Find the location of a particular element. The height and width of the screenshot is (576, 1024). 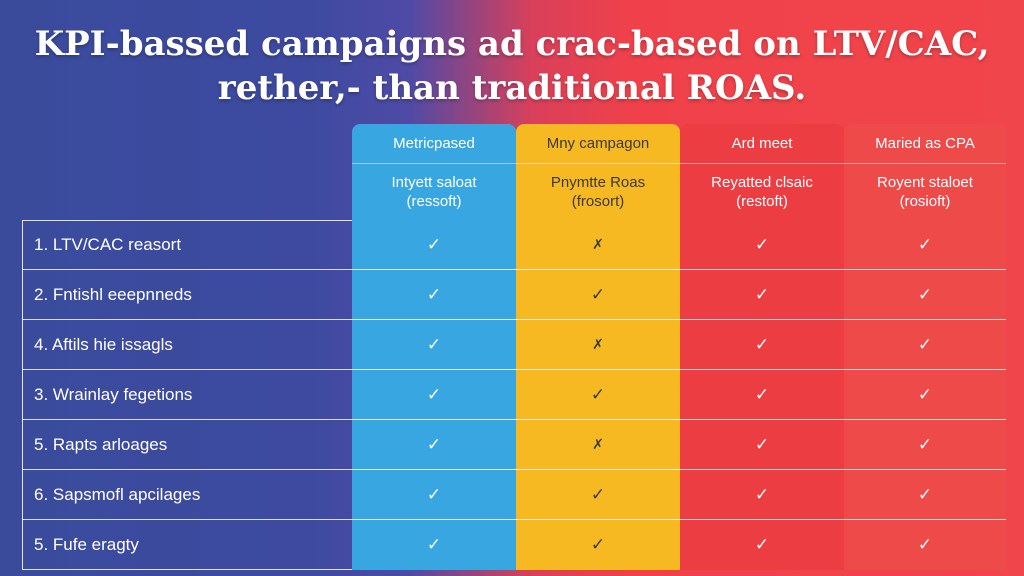

column-subheader-line: Intyett saloat is located at coordinates (434, 182).